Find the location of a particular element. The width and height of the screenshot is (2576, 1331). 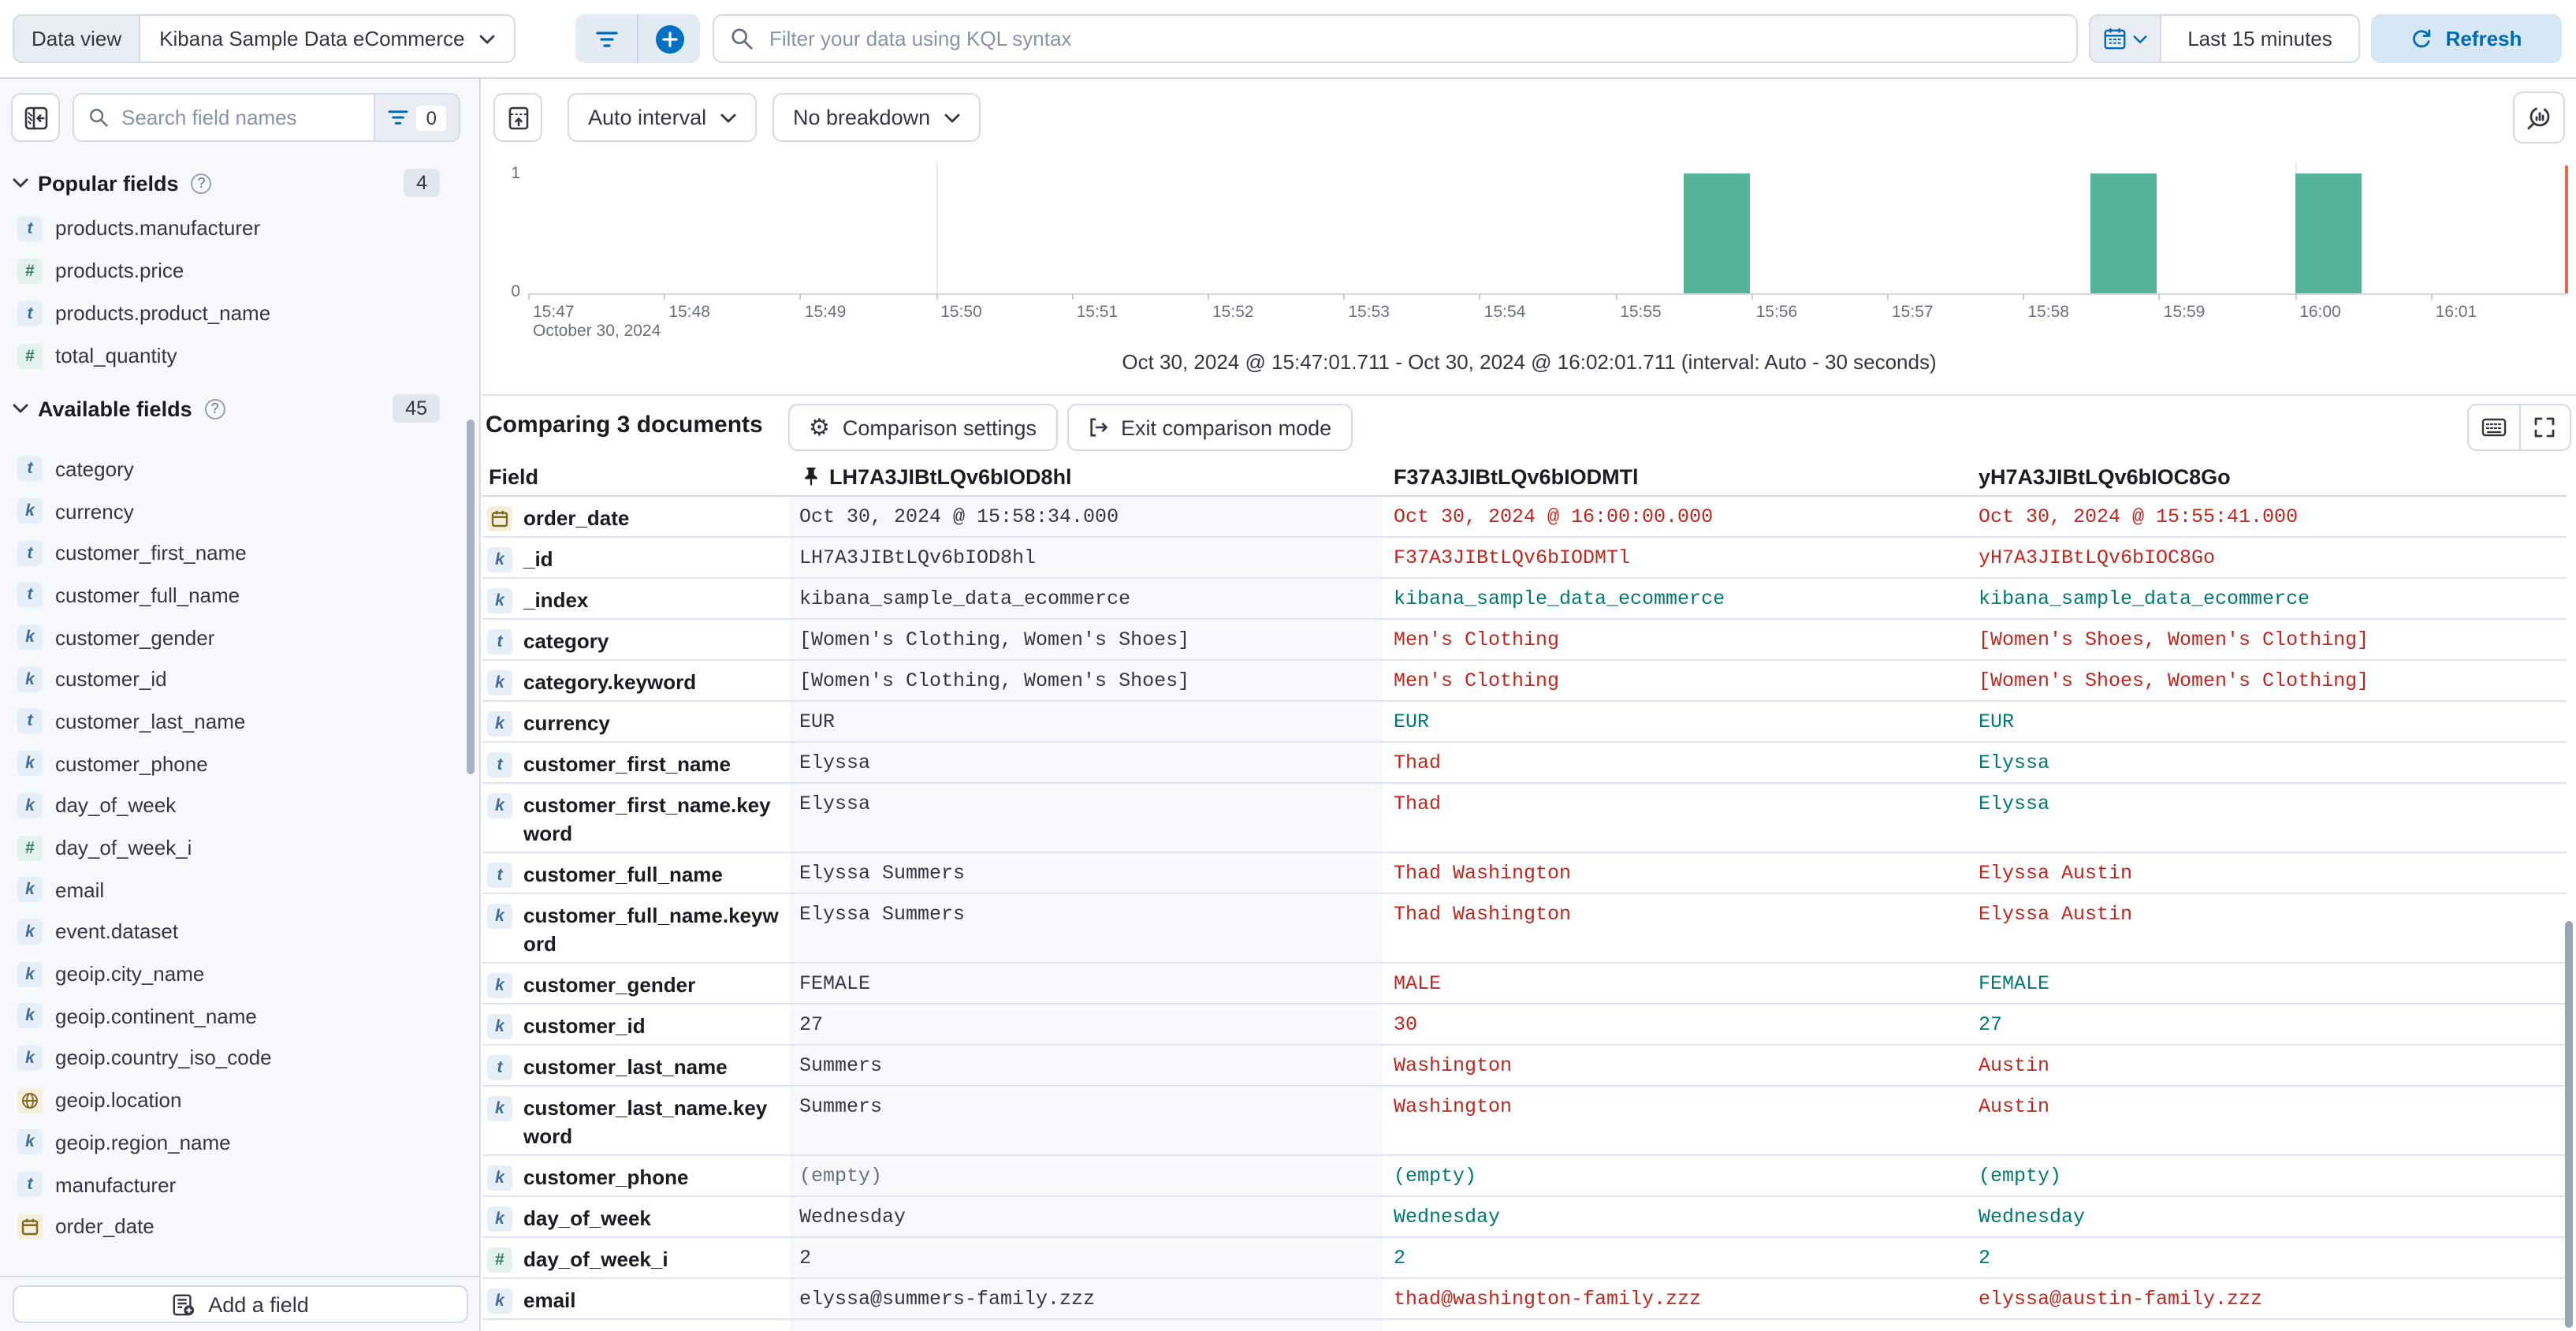

comparison-table-row: k currency EUR EUR EUR is located at coordinates (1524, 722).